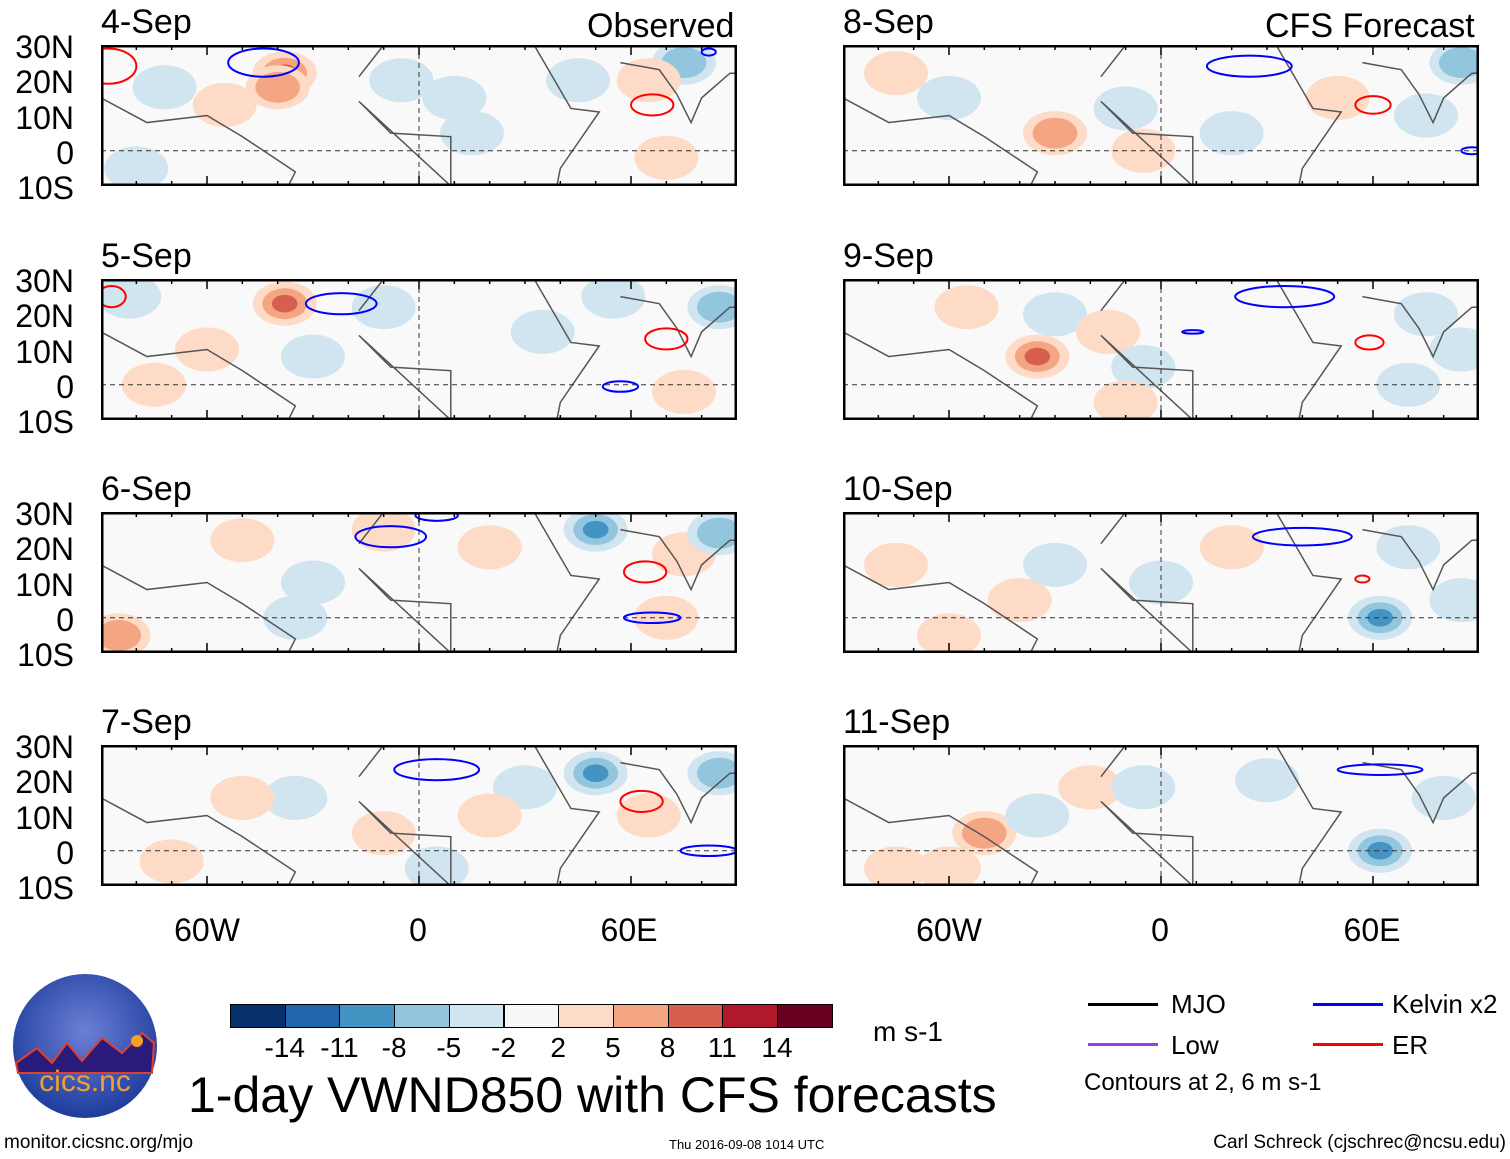 This screenshot has width=1510, height=1159. What do you see at coordinates (1370, 26) in the screenshot?
I see `forecast-header: CFS Forecast` at bounding box center [1370, 26].